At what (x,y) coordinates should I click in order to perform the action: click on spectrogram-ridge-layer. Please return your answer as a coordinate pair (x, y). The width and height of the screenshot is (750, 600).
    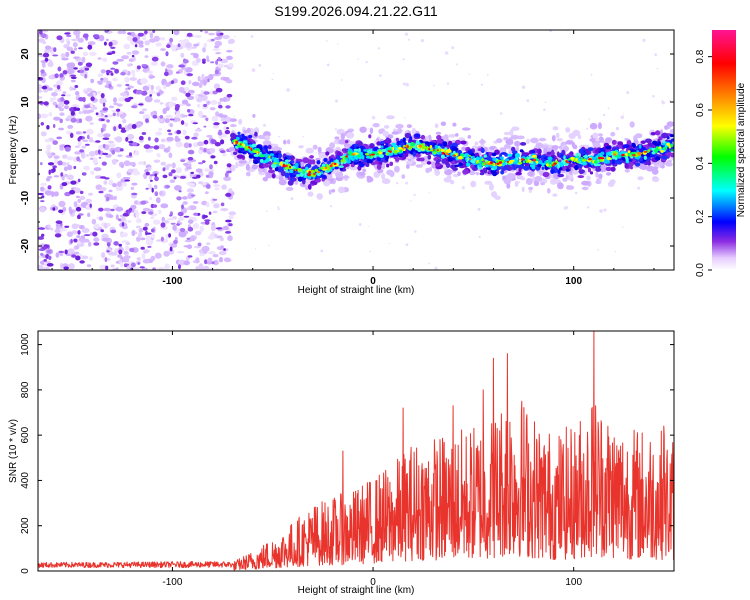
    Looking at the image, I should click on (451, 157).